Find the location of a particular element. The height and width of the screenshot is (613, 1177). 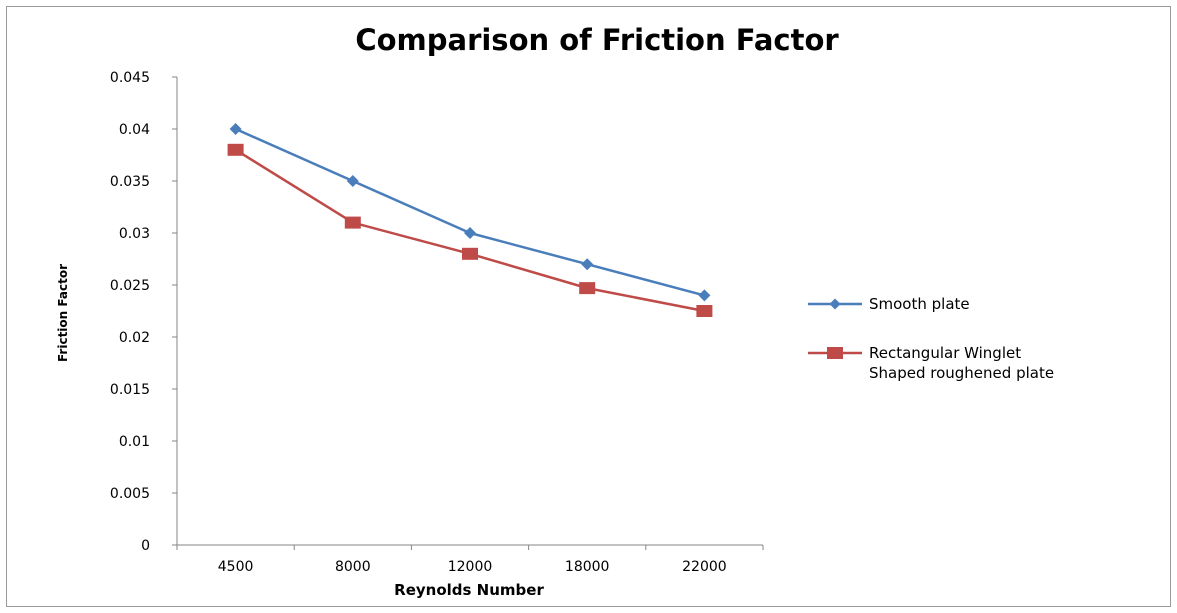

y-tick-label: 0.045 is located at coordinates (130, 78).